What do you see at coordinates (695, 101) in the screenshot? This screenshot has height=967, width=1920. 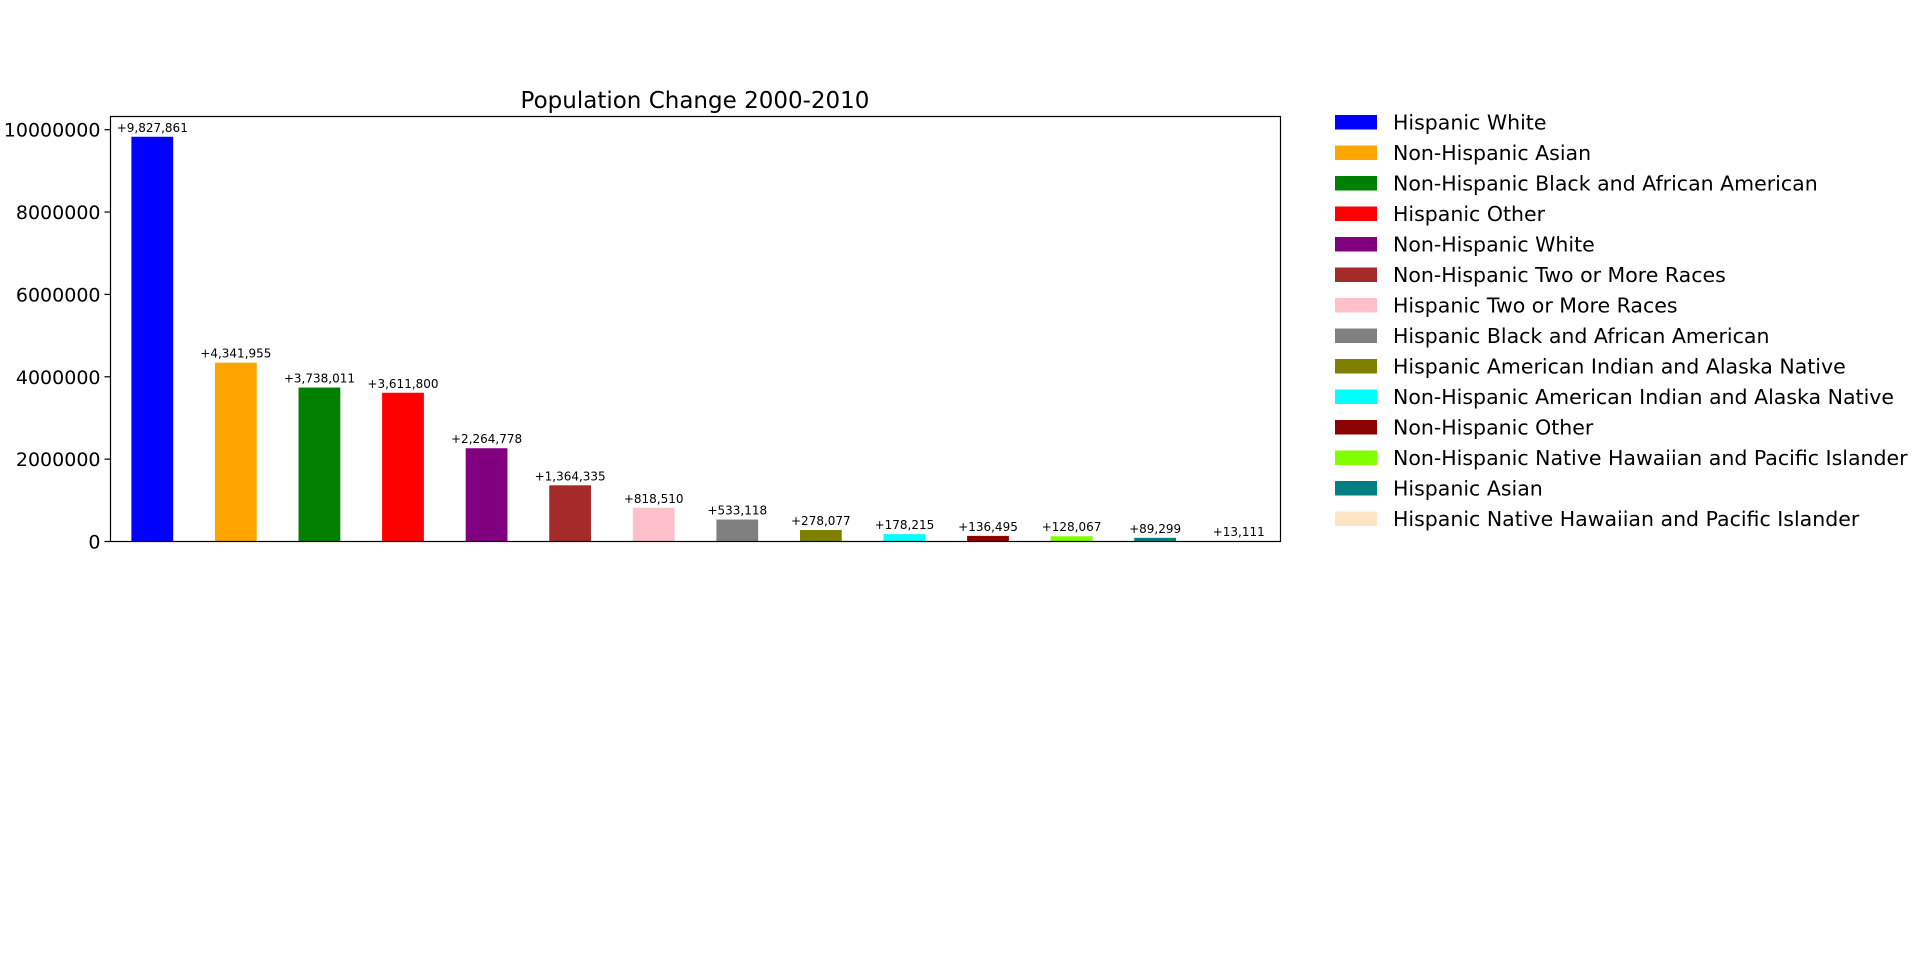 I see `chart-title: Population Change 2000-2010` at bounding box center [695, 101].